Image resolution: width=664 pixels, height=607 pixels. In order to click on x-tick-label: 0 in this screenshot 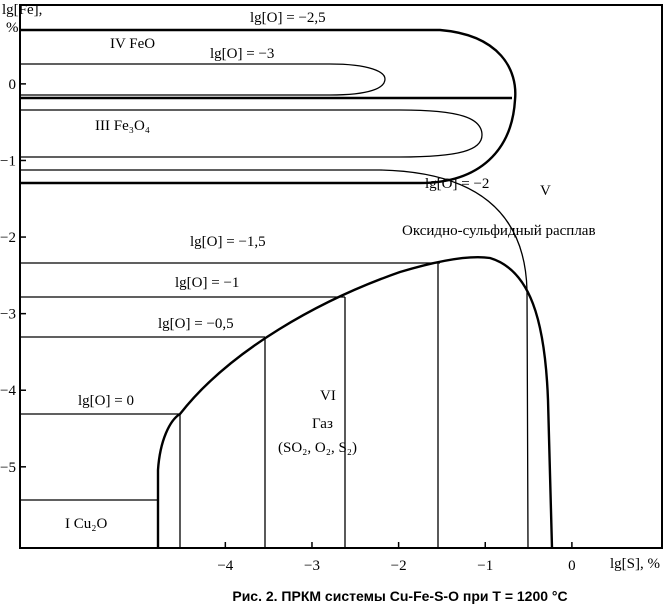, I will do `click(572, 566)`.